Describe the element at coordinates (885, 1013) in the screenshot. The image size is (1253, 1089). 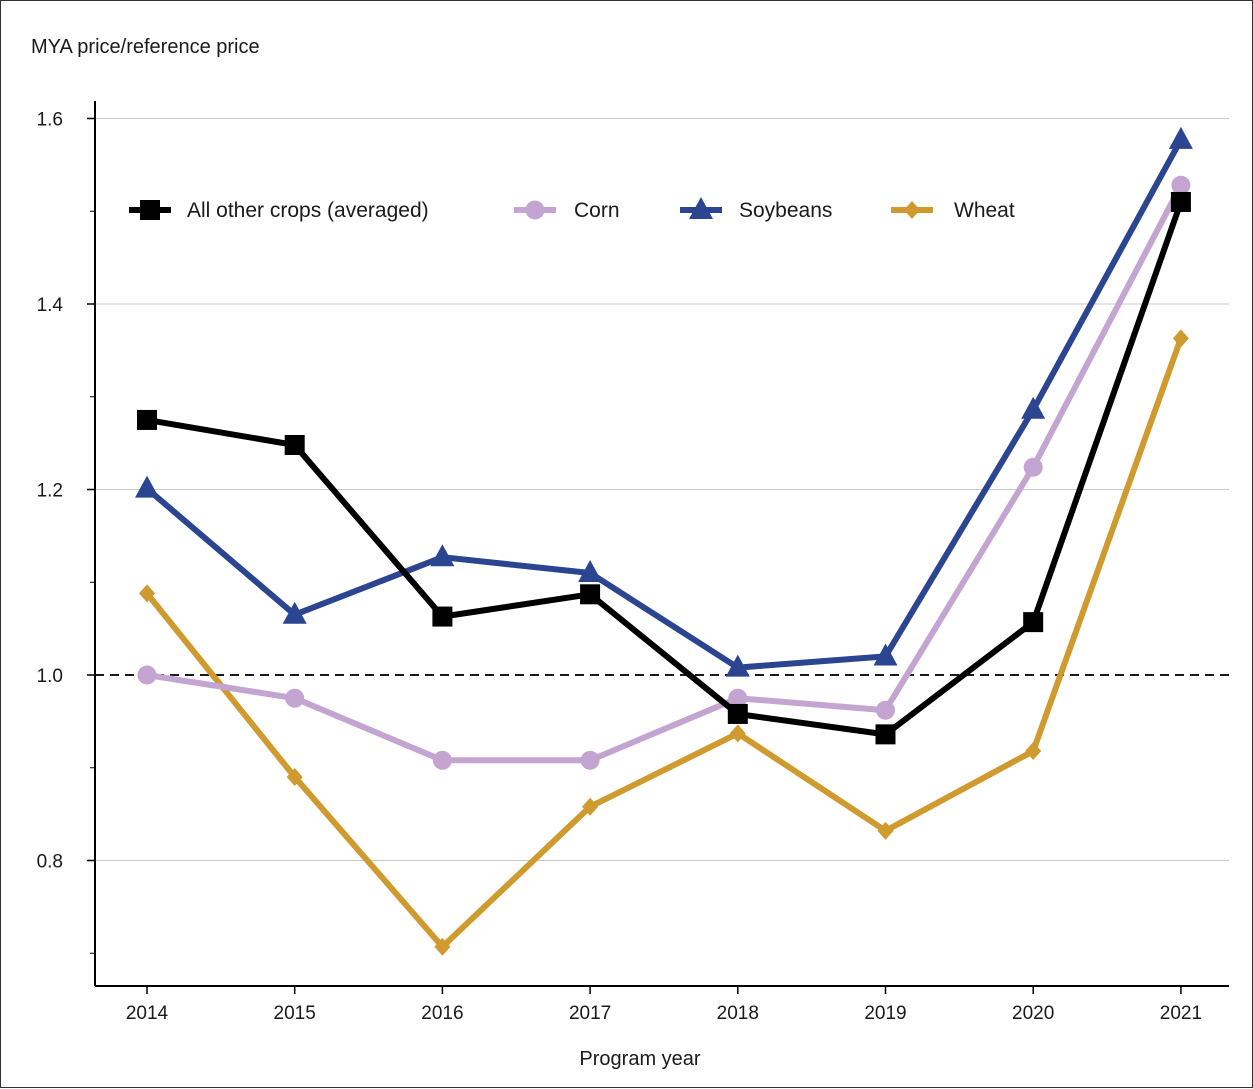
I see `x-tick-label: 2019` at that location.